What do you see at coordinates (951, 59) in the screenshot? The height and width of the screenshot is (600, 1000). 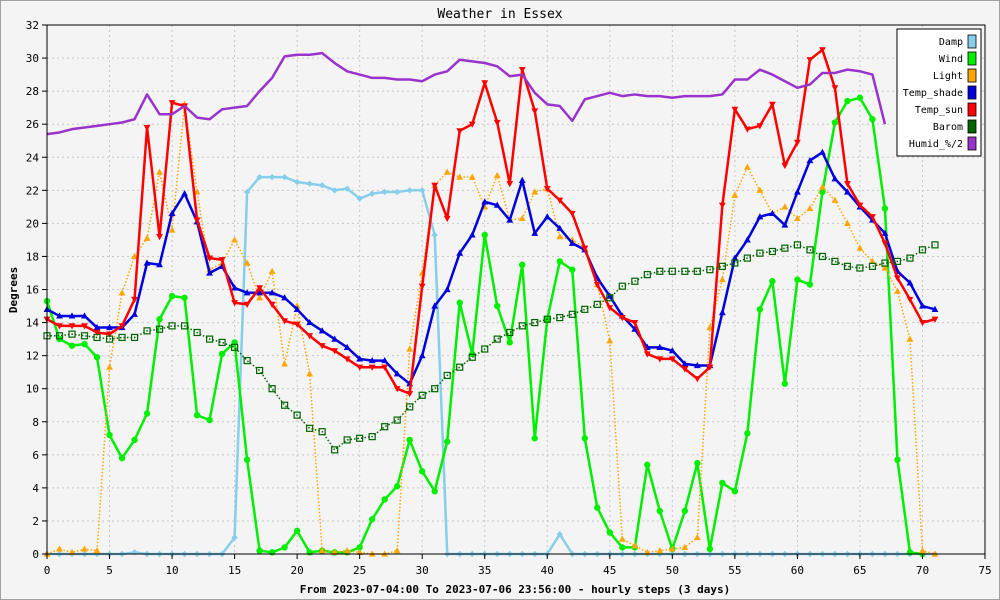 I see `legend-label-wind: Wind` at bounding box center [951, 59].